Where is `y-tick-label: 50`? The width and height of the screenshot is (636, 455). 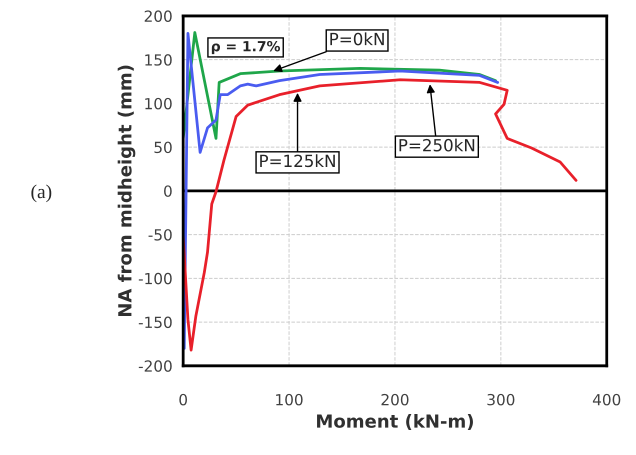
y-tick-label: 50 is located at coordinates (163, 148).